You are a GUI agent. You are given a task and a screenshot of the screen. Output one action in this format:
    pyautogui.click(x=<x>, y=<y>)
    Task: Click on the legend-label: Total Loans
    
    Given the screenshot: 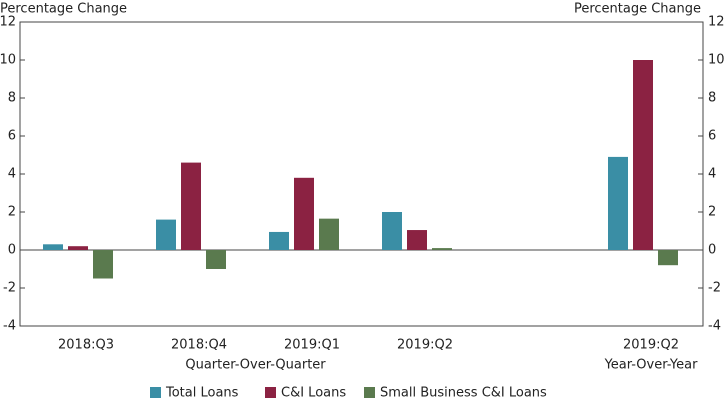 What is the action you would take?
    pyautogui.click(x=202, y=393)
    